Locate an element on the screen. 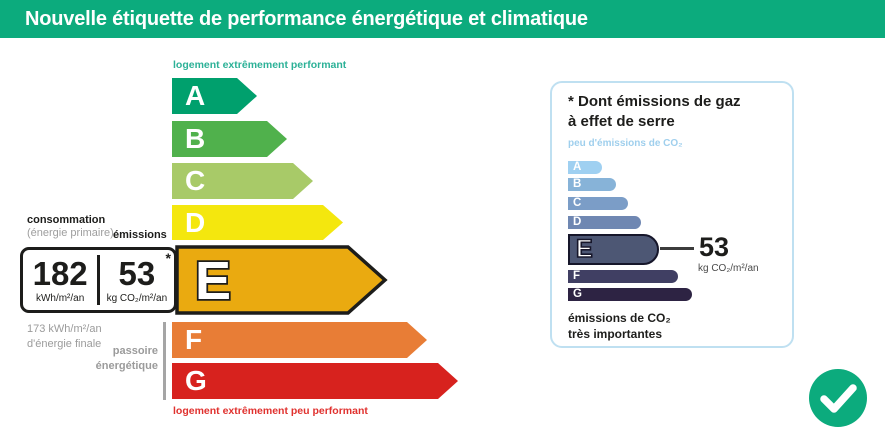 This screenshot has width=885, height=443. co2-class-e-current: E is located at coordinates (613, 249).